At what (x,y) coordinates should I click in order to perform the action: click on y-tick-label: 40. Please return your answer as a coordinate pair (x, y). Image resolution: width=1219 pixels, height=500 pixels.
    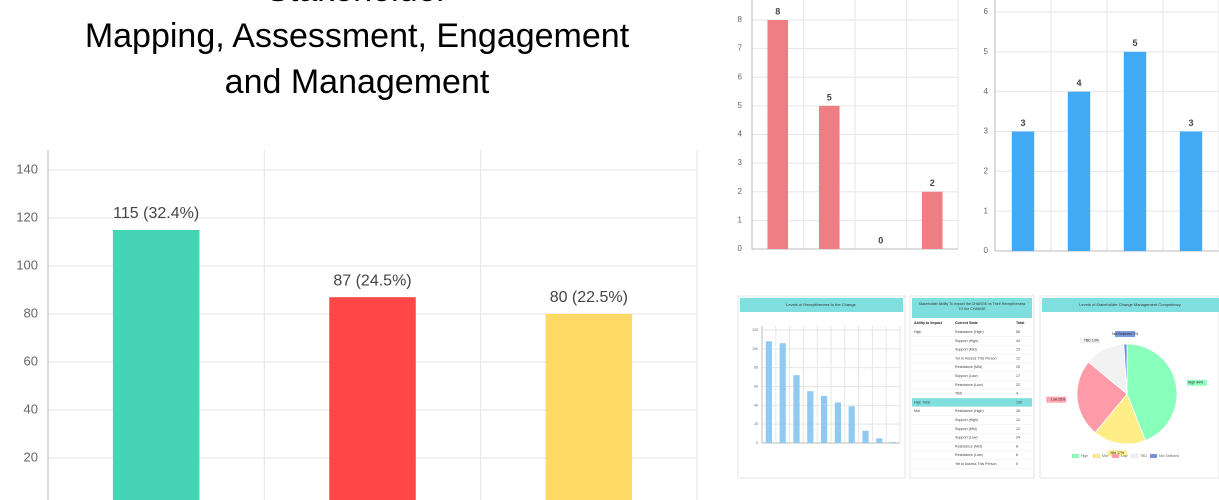
    Looking at the image, I should click on (756, 405).